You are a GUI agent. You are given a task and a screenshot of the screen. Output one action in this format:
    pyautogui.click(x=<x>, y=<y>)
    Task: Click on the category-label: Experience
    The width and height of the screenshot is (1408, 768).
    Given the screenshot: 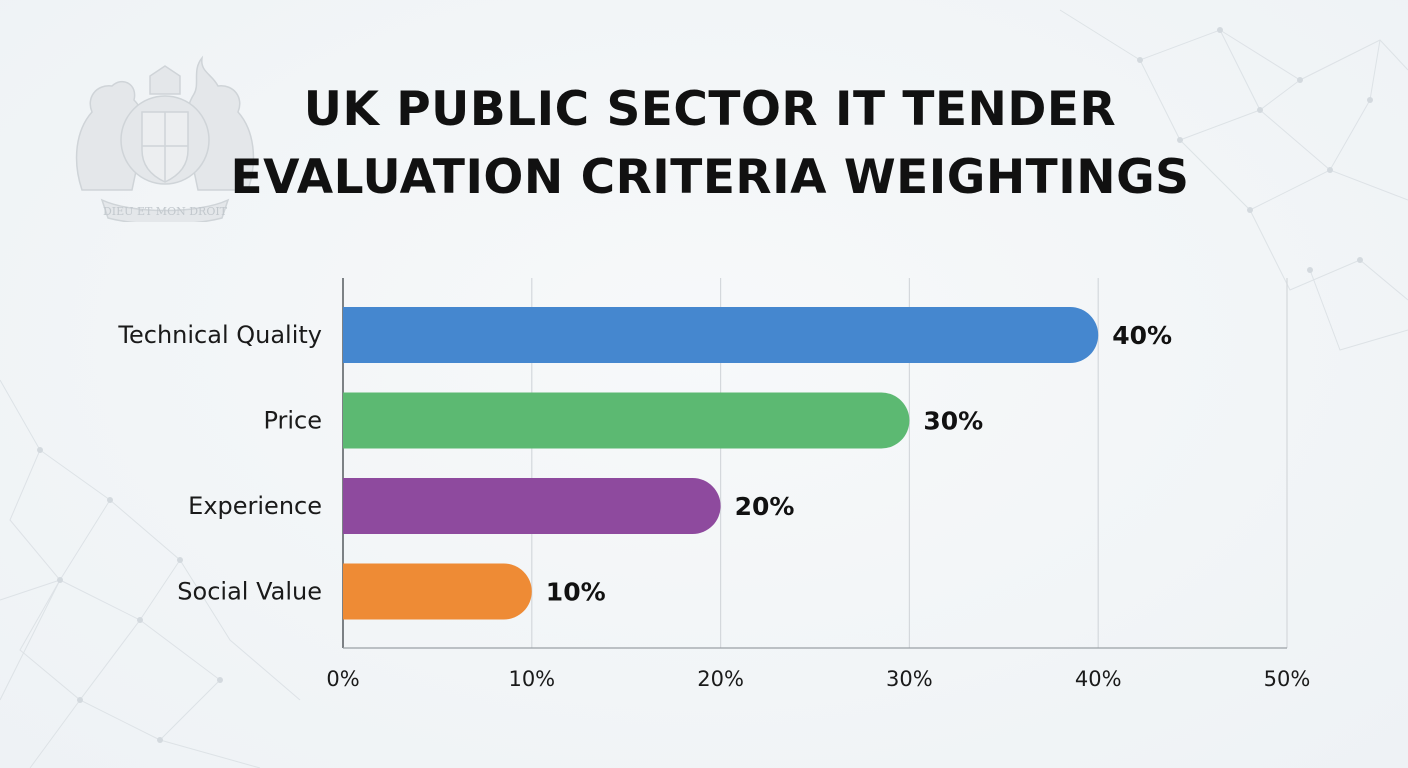 What is the action you would take?
    pyautogui.click(x=255, y=506)
    